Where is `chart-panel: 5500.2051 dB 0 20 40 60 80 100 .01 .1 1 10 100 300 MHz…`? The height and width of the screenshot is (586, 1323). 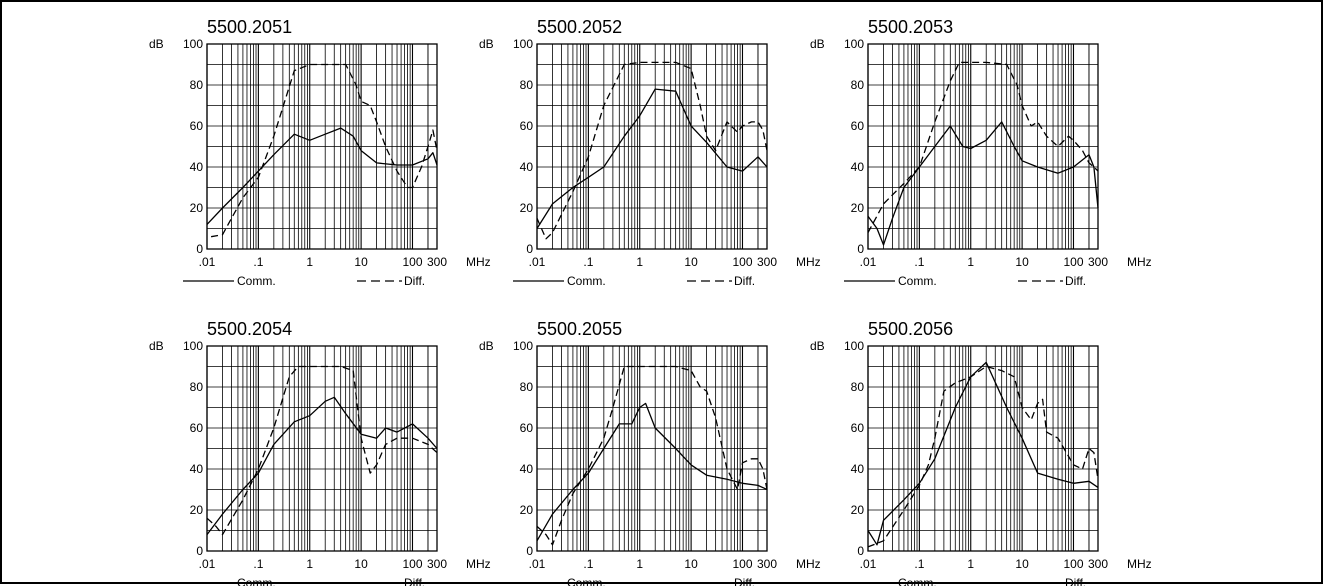 chart-panel: 5500.2051 dB 0 20 40 60 80 100 .01 .1 1 10 100 300 MHz… is located at coordinates (320, 152).